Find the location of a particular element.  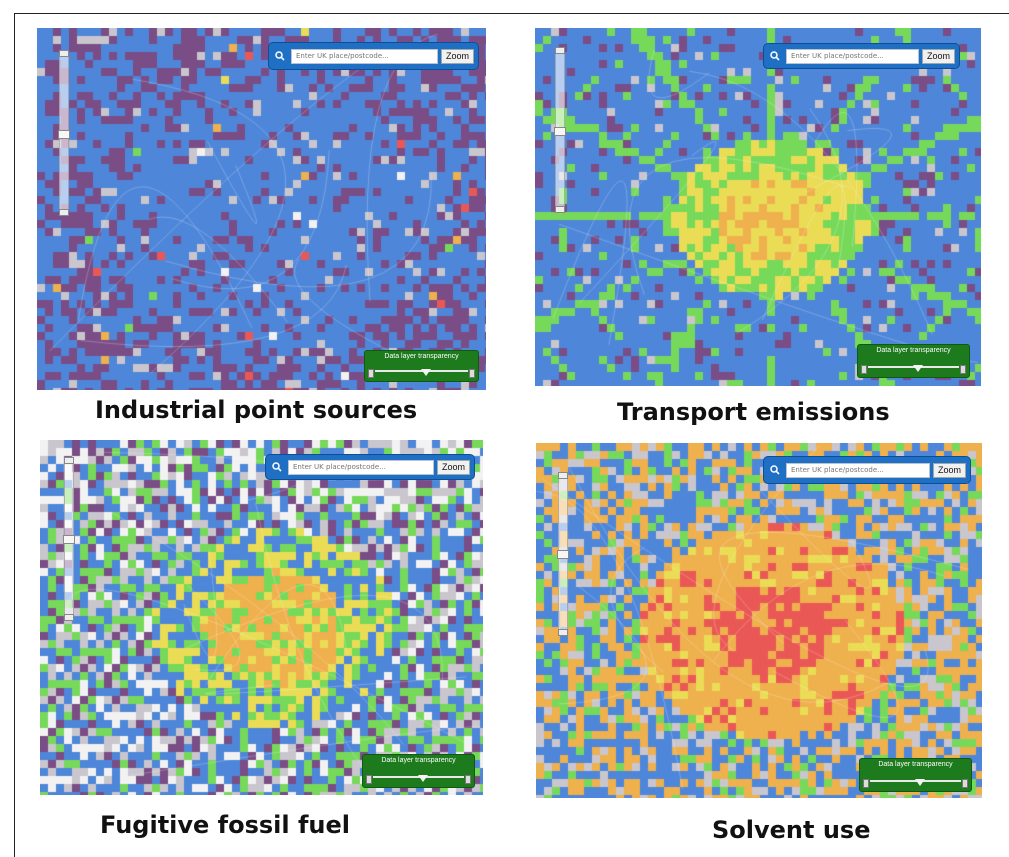

caption-solvent: Solvent use is located at coordinates (791, 830).